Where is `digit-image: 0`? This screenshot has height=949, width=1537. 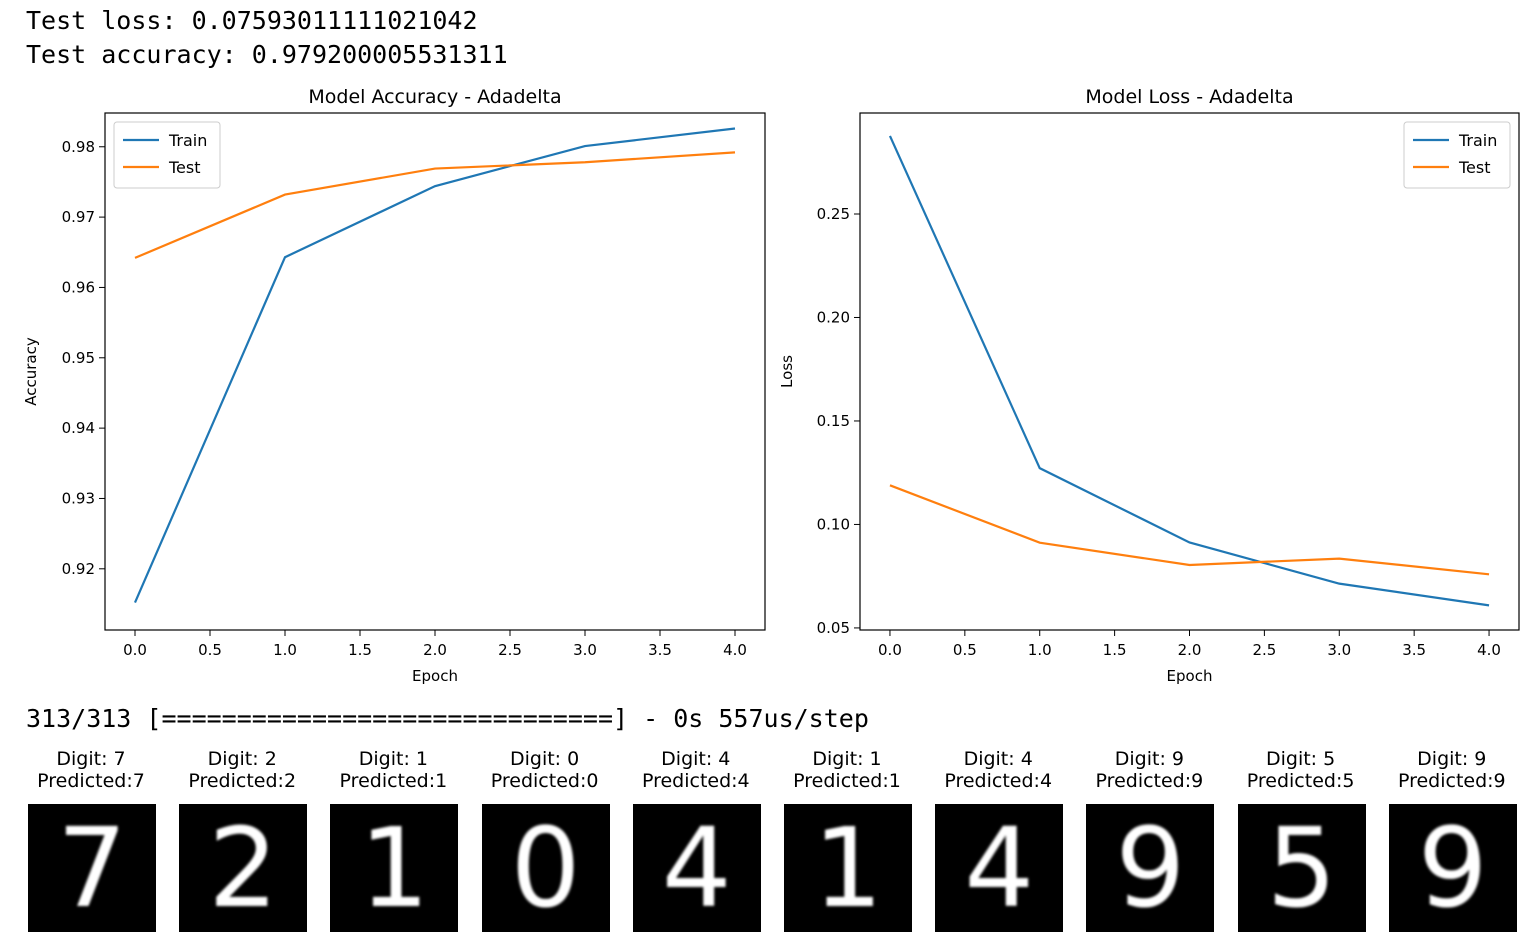
digit-image: 0 is located at coordinates (545, 868).